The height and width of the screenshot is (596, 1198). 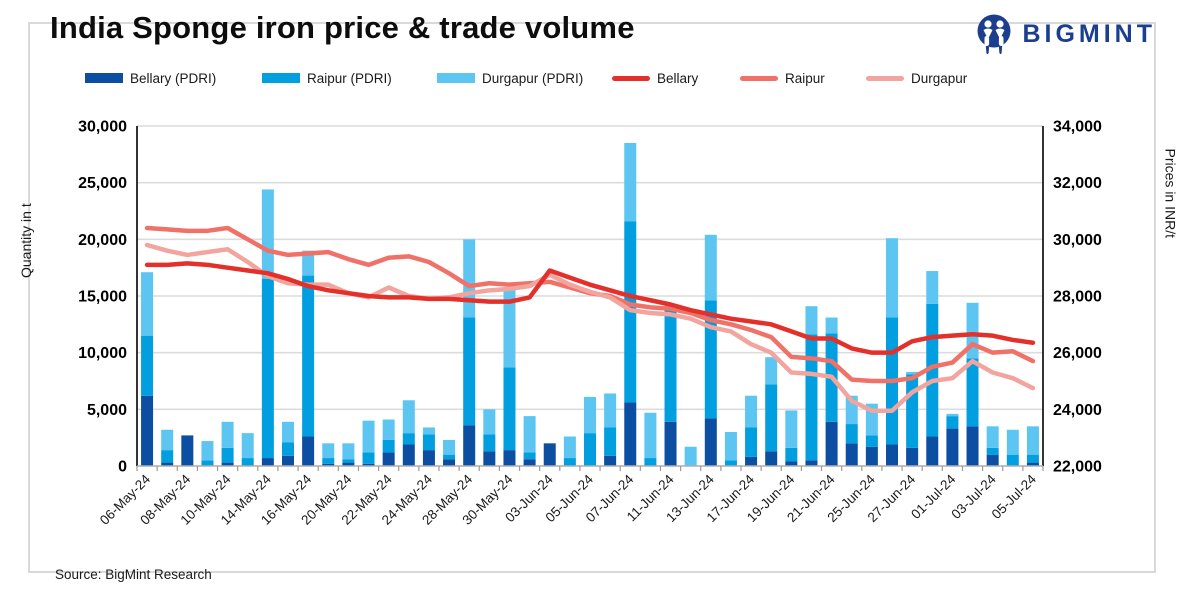 I want to click on line-swatch-icon, so click(x=885, y=78).